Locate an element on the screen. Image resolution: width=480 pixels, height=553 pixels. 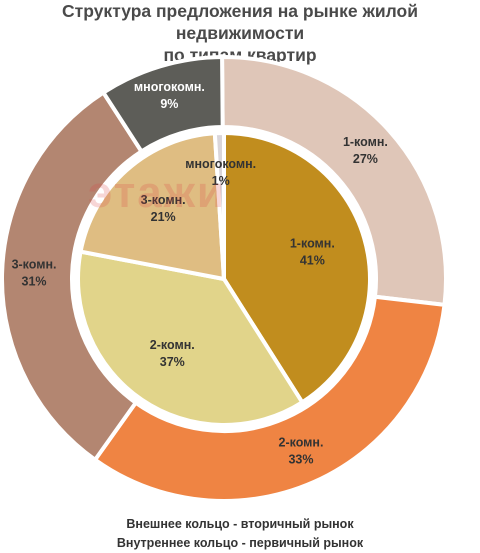
outer-label-category: многокомн. is located at coordinates (169, 87).